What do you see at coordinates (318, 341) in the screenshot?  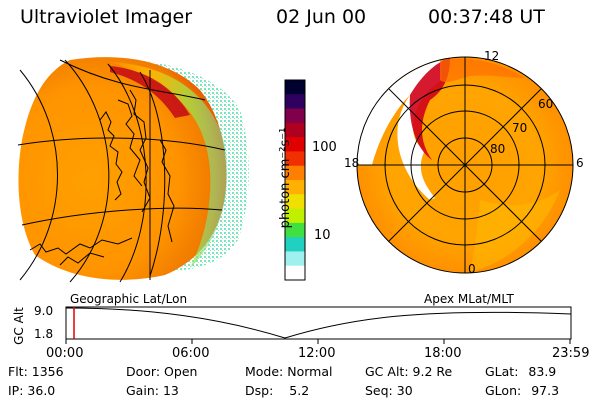 I see `x-tick-marks` at bounding box center [318, 341].